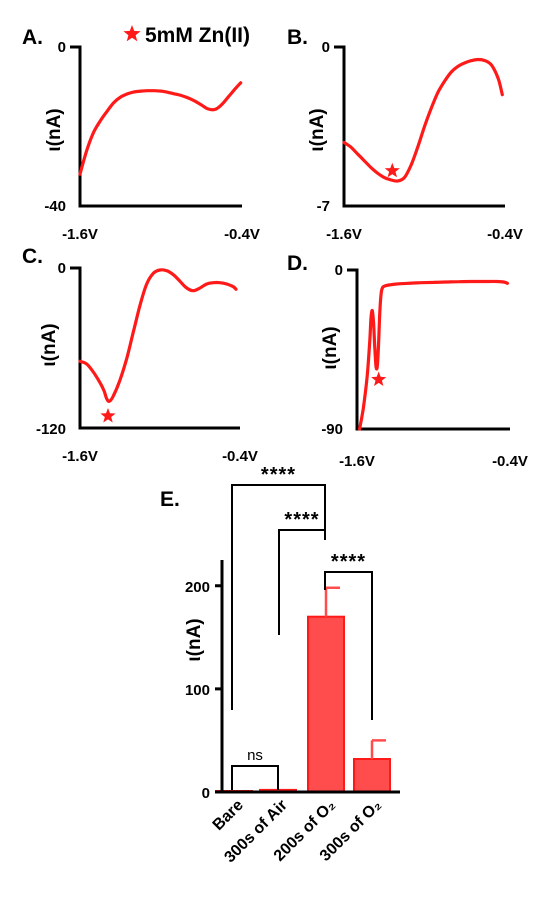 The width and height of the screenshot is (537, 901). Describe the element at coordinates (255, 755) in the screenshot. I see `significance-label: ns` at that location.